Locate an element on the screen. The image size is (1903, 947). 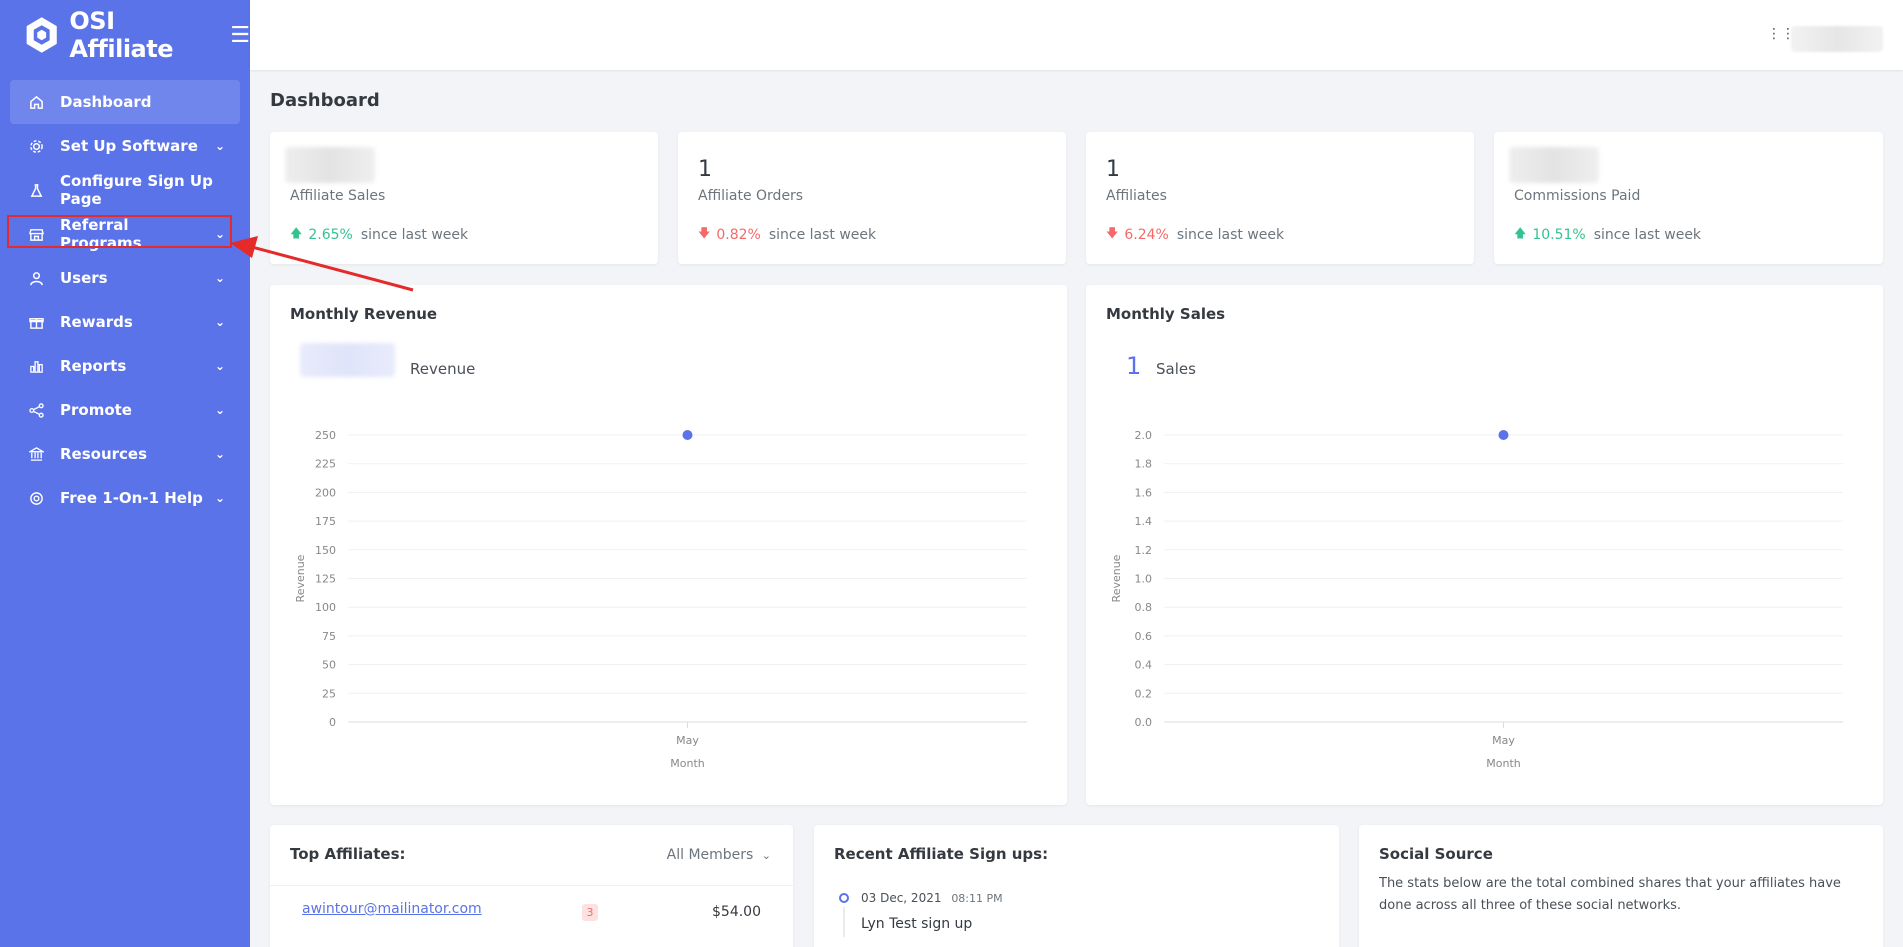
y-tick-label: 175 is located at coordinates (325, 521).